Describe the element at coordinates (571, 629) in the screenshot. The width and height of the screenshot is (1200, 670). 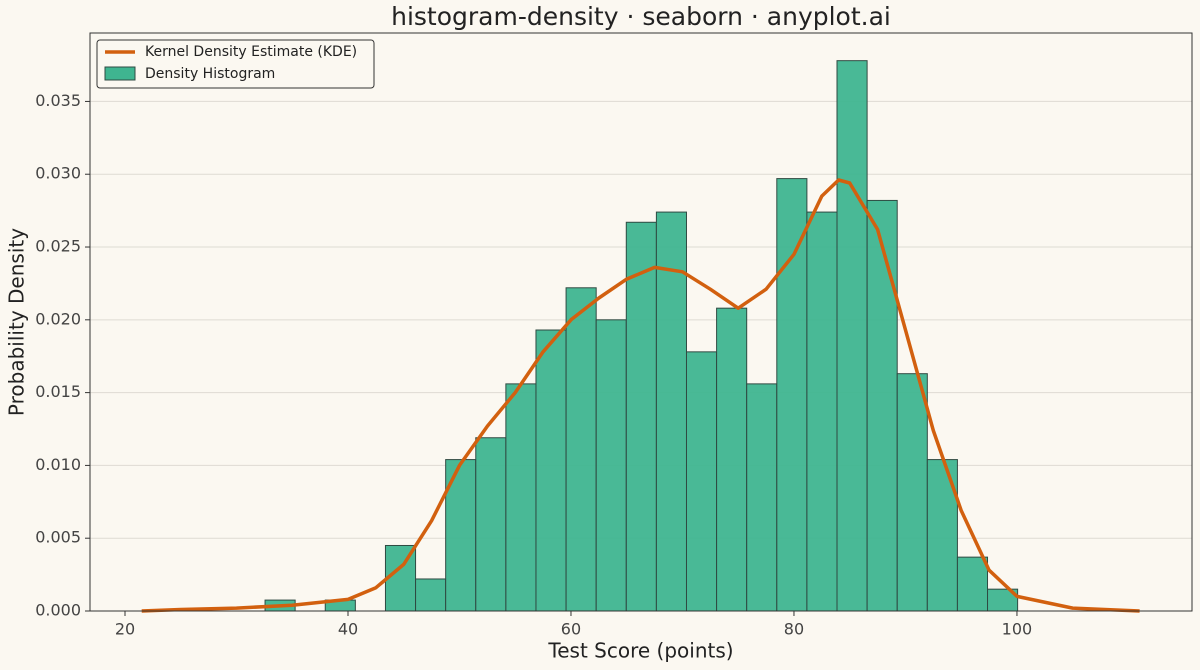
I see `x-tick-label: 60` at that location.